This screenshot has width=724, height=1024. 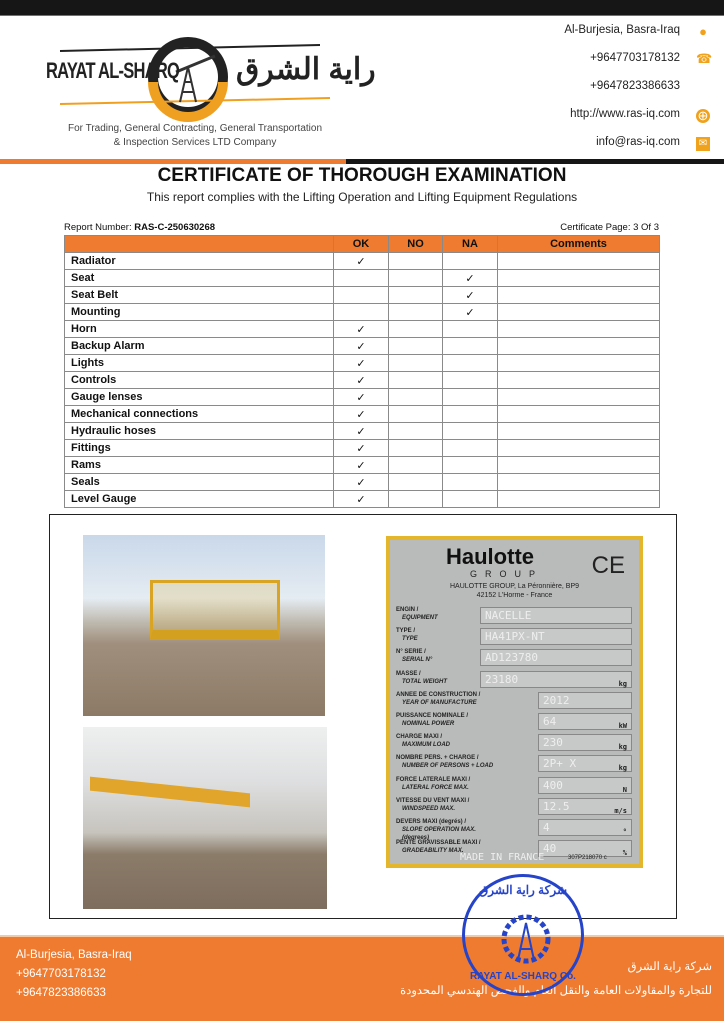 What do you see at coordinates (439, 834) in the screenshot?
I see `plate-label-en: SLOPE OPERATION MAX. (degrees)` at bounding box center [439, 834].